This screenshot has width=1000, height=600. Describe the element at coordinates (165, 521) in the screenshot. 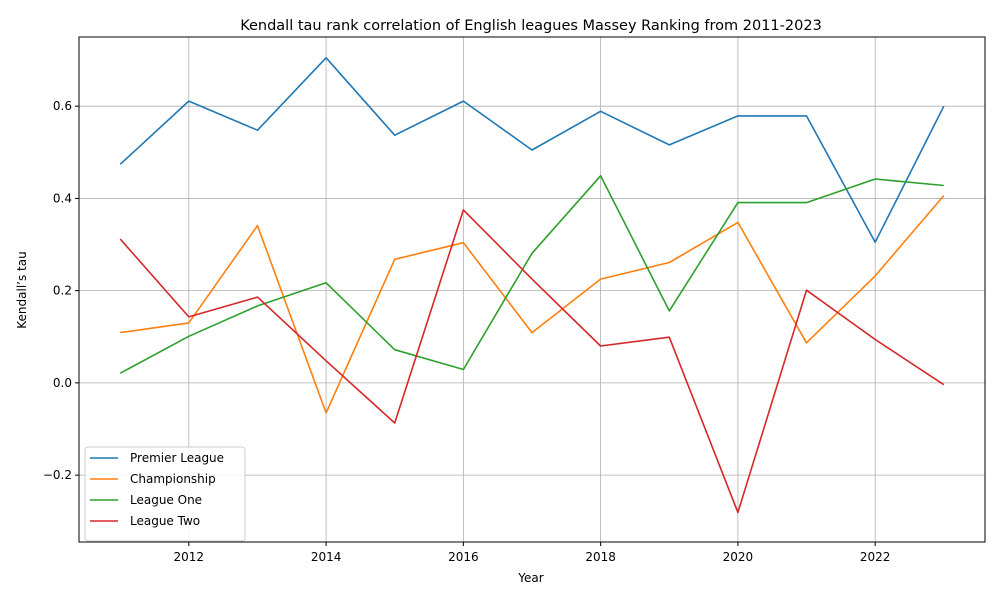

I see `legend-label-league-two: League Two` at that location.